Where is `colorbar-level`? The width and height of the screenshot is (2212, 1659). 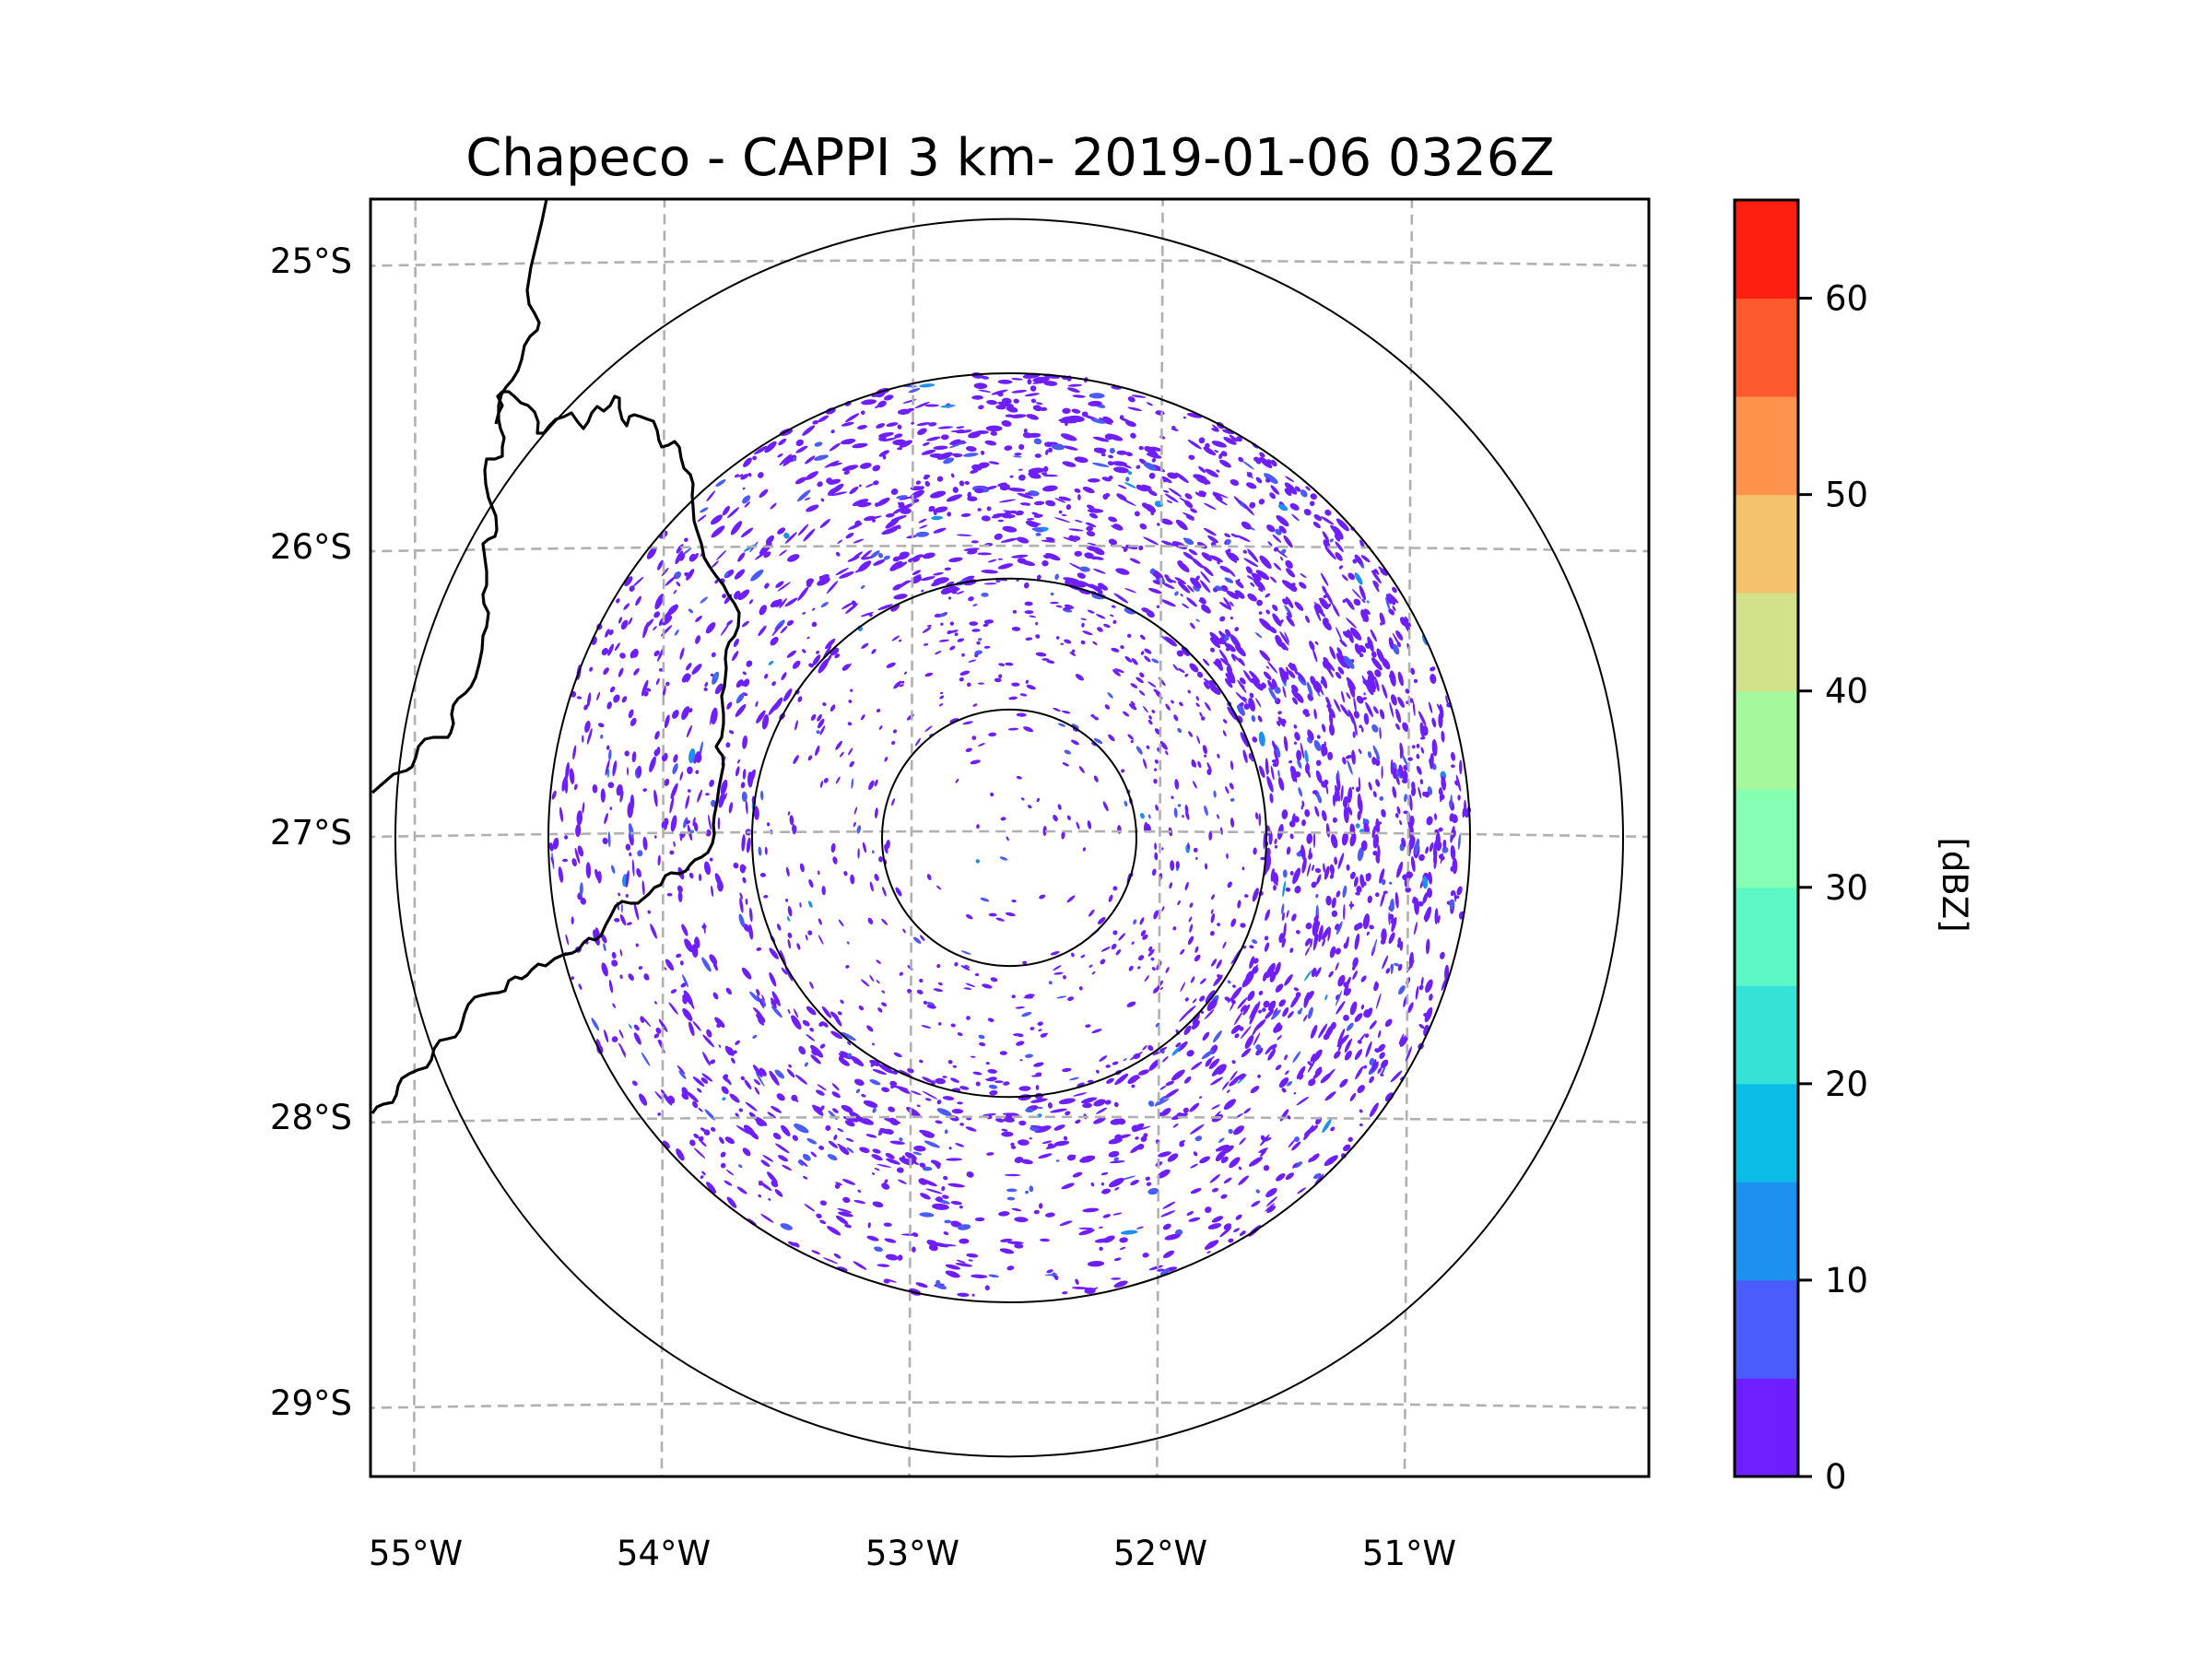
colorbar-level is located at coordinates (1766, 838).